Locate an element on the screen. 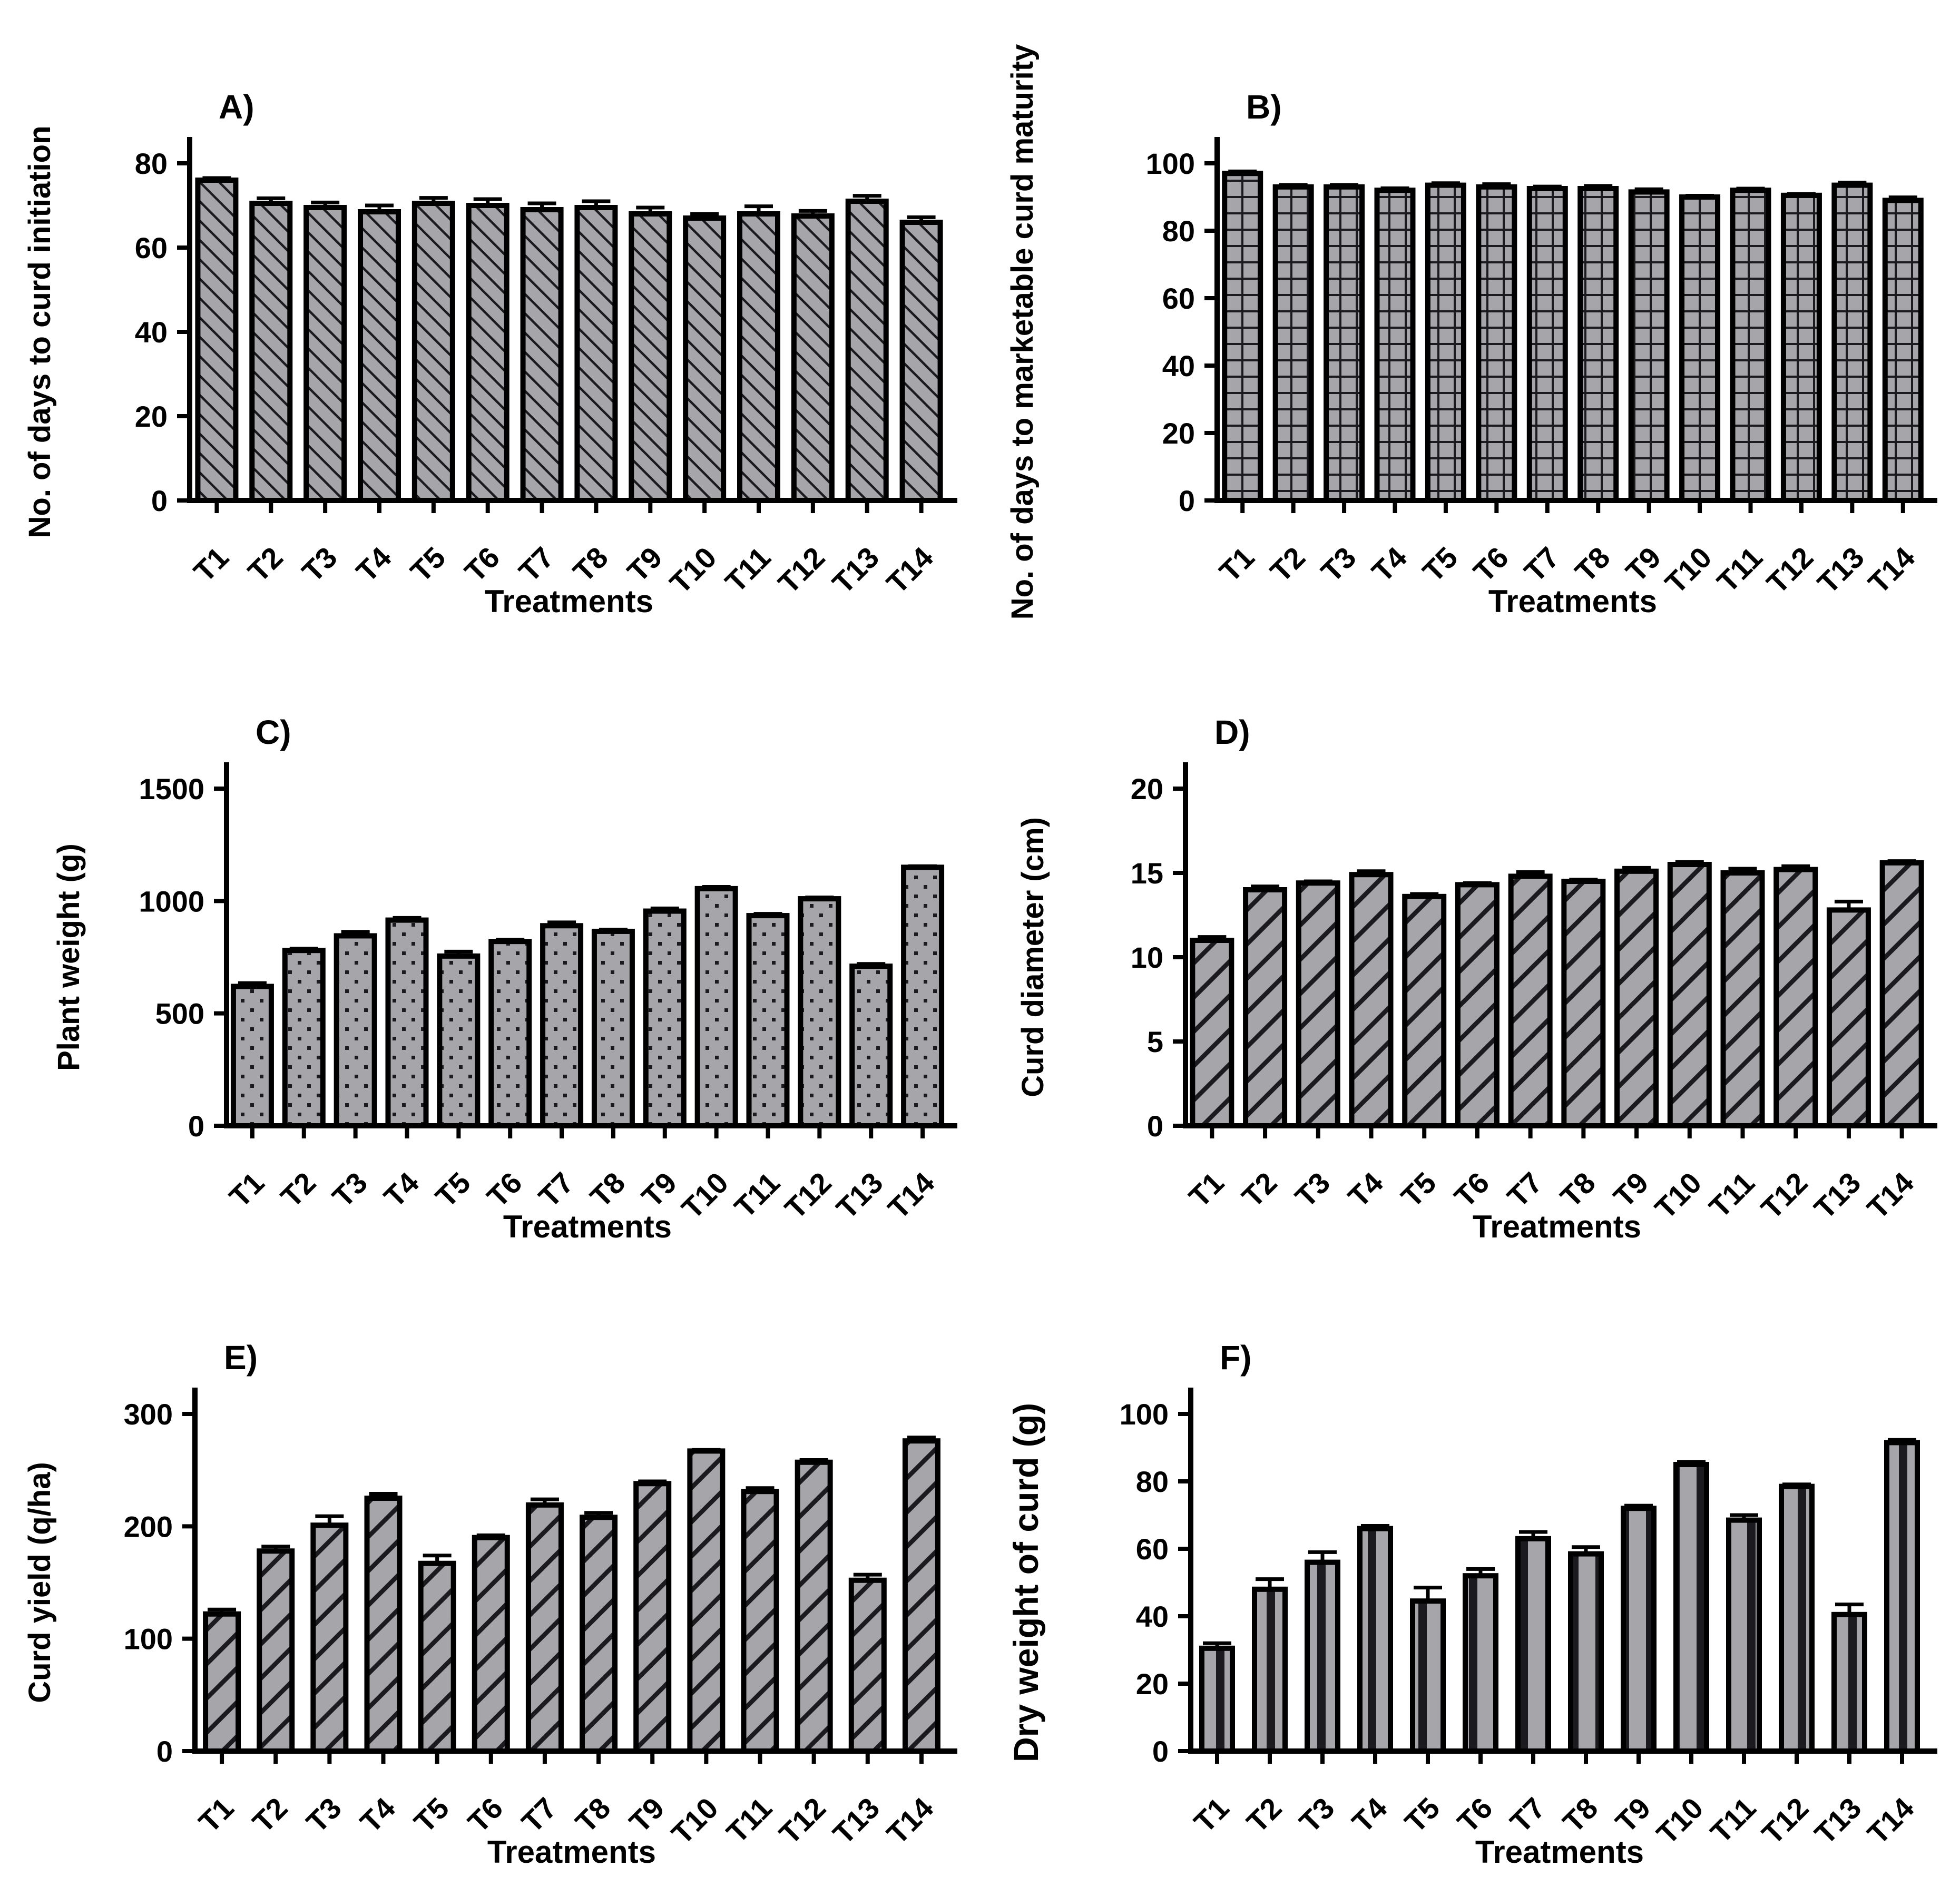 The height and width of the screenshot is (1877, 1960). bar-group-t14: T14 is located at coordinates (1892, 397).